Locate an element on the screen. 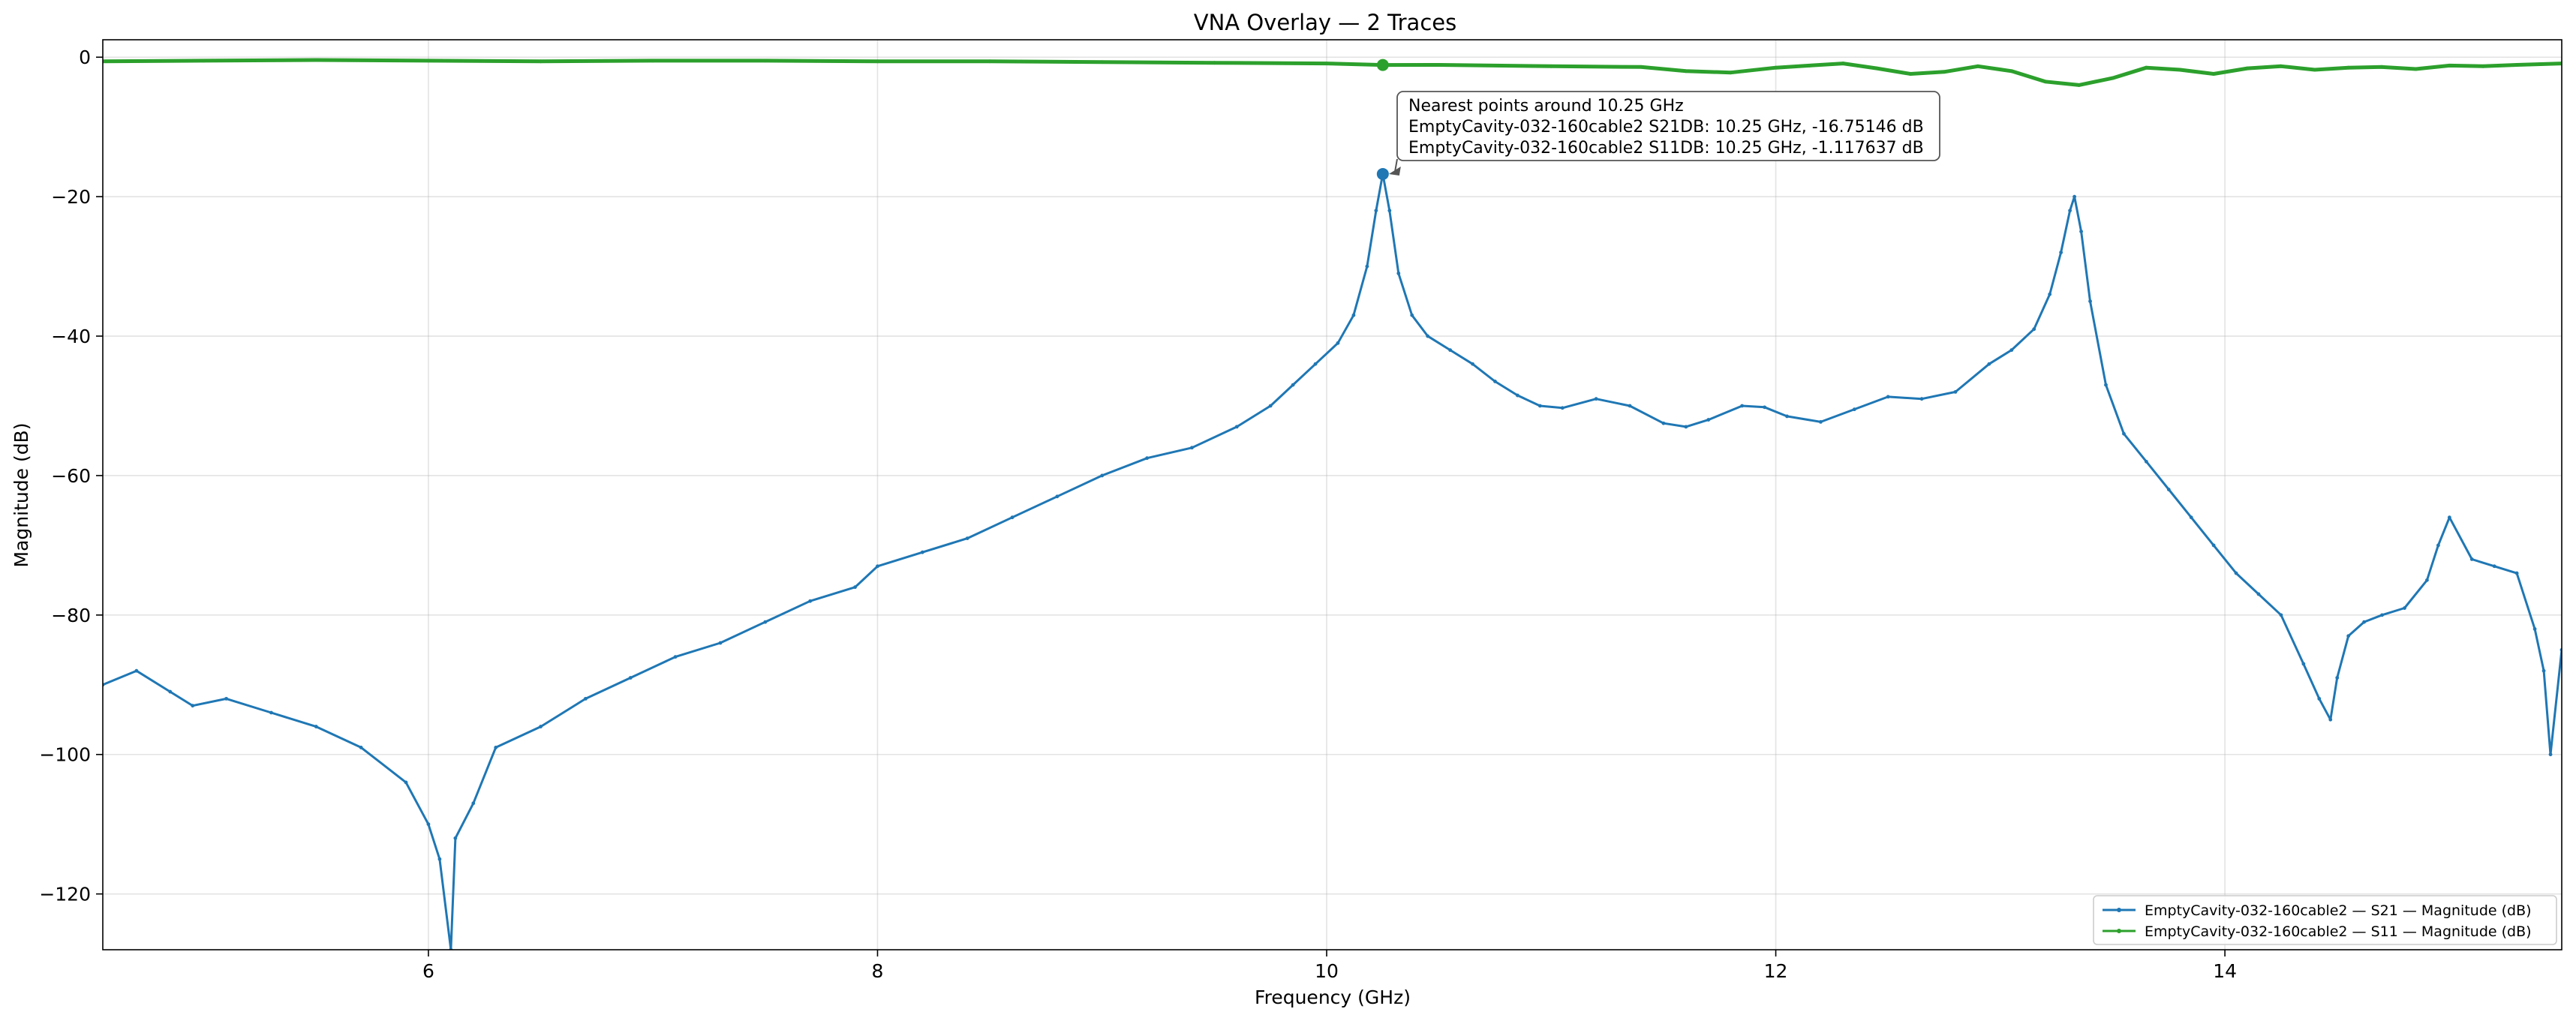 Image resolution: width=2576 pixels, height=1021 pixels. y-tick-label: 0 is located at coordinates (85, 58).